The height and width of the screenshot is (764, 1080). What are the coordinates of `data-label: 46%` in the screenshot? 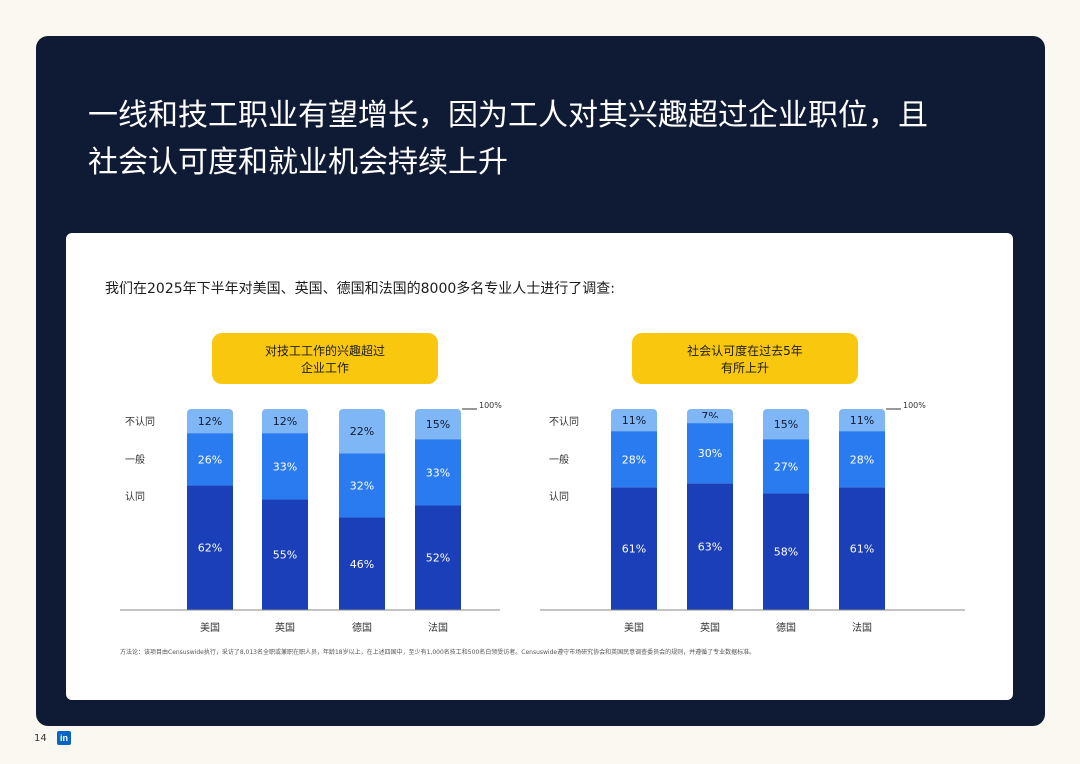 It's located at (362, 564).